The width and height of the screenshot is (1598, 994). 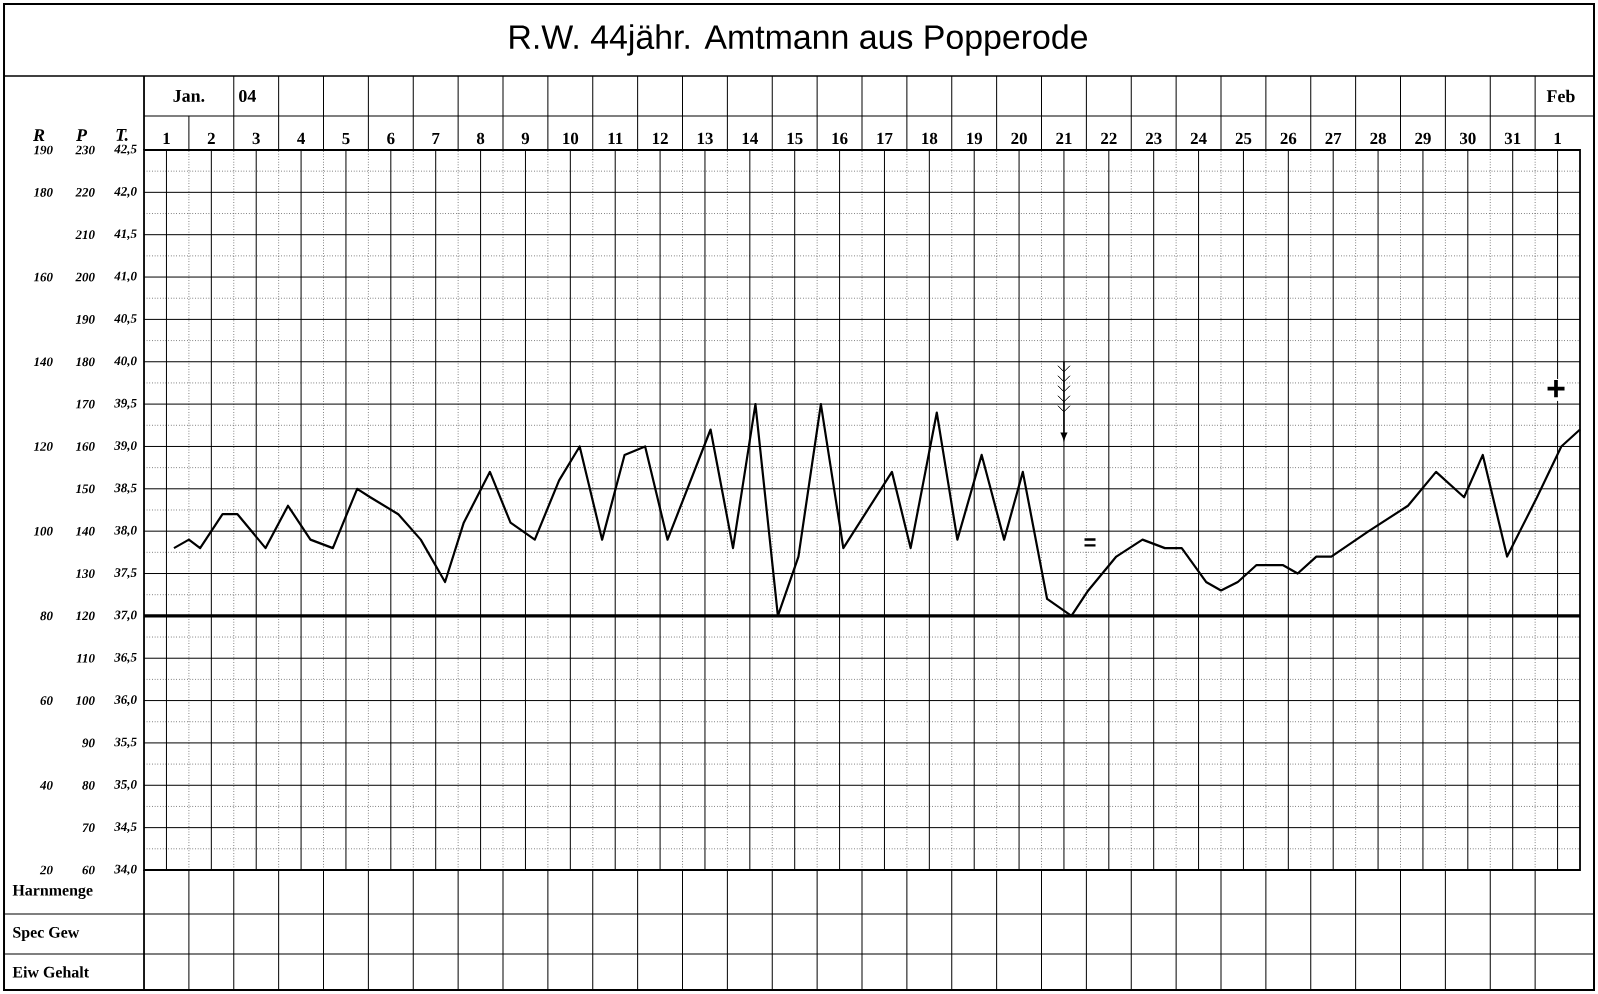 What do you see at coordinates (1333, 138) in the screenshot?
I see `x-tick-label: 27` at bounding box center [1333, 138].